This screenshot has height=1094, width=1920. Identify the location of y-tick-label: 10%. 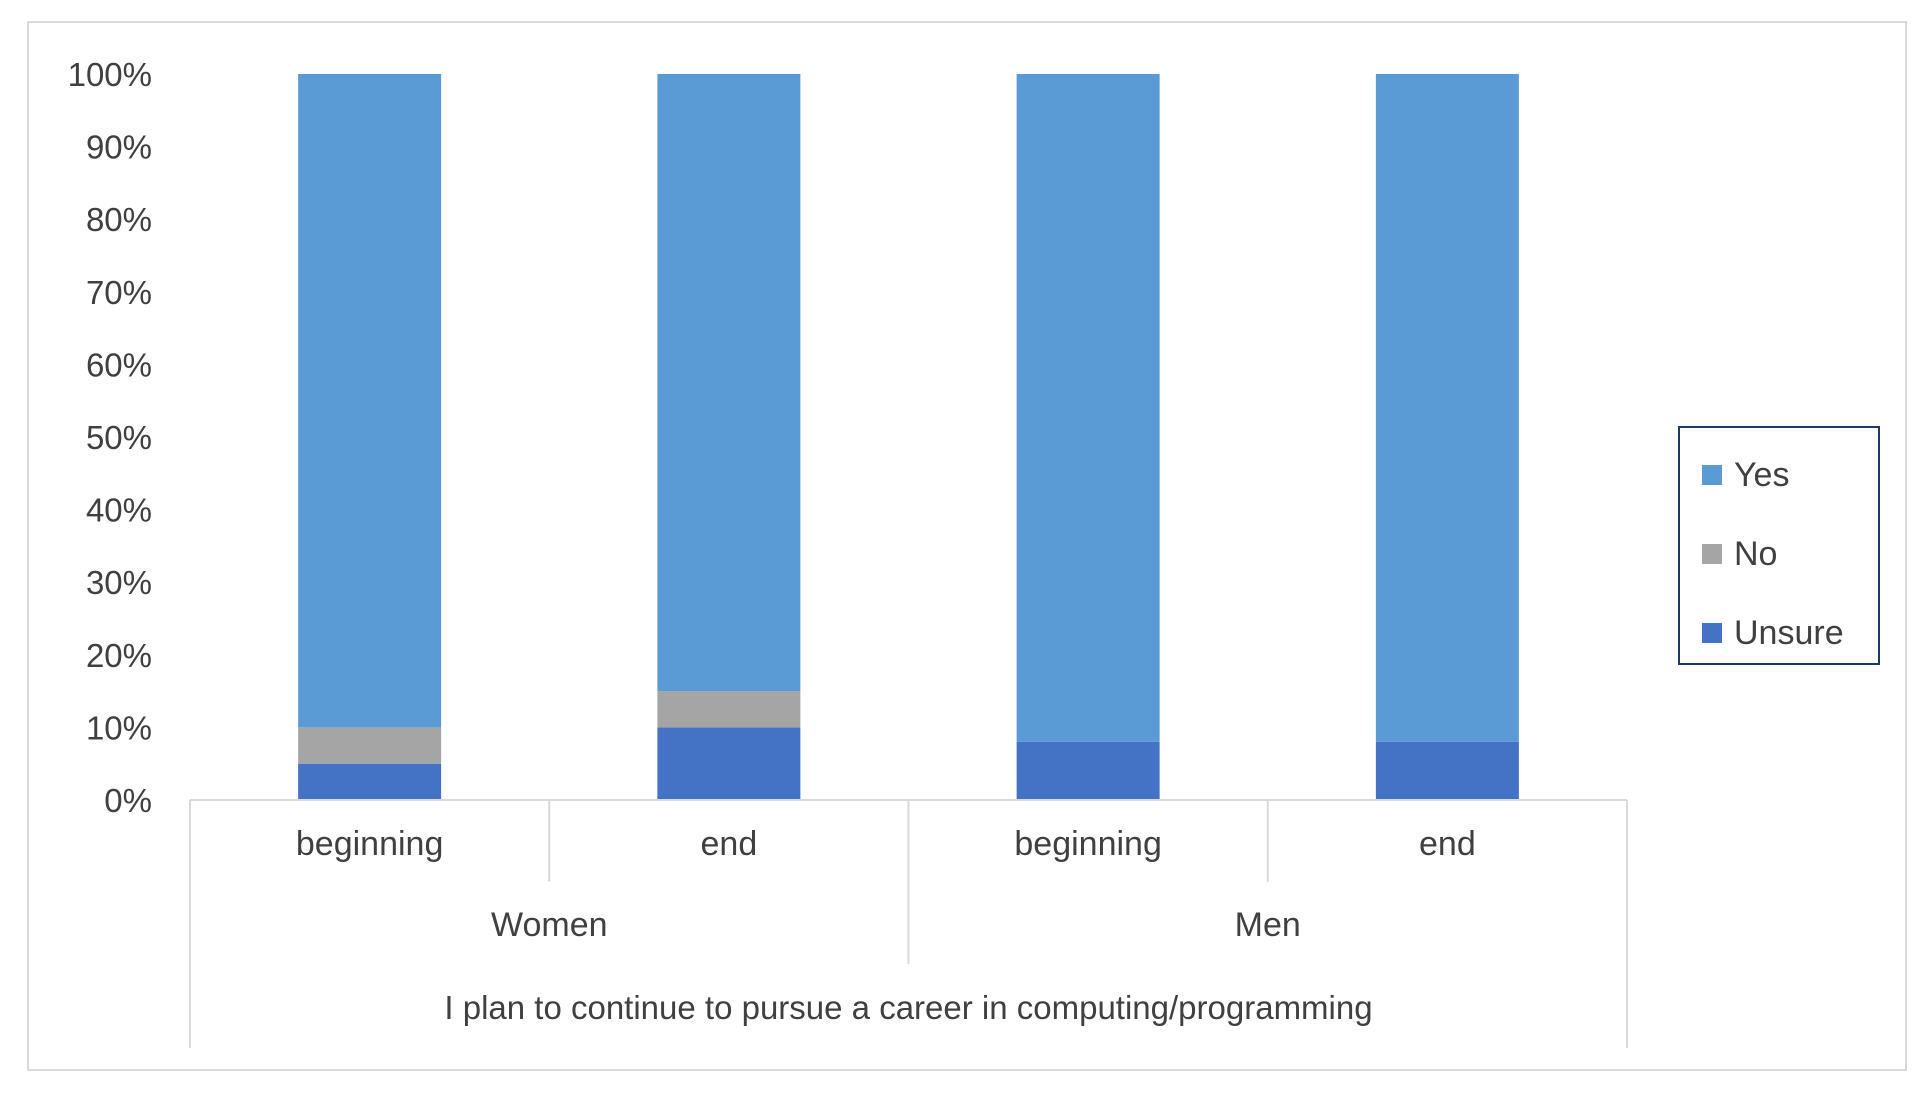
(119, 727).